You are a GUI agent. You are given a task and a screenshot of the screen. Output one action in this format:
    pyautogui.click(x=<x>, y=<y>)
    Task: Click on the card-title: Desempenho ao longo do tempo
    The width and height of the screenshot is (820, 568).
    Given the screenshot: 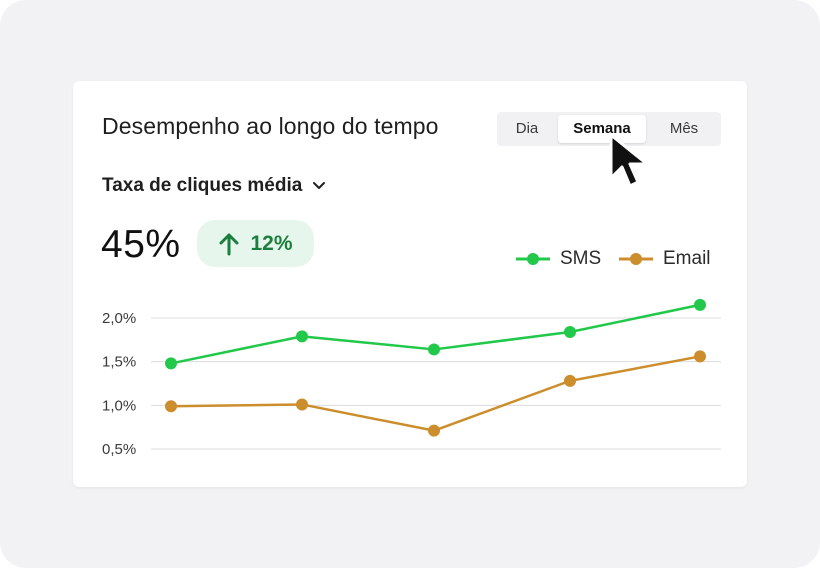 What is the action you would take?
    pyautogui.click(x=270, y=126)
    